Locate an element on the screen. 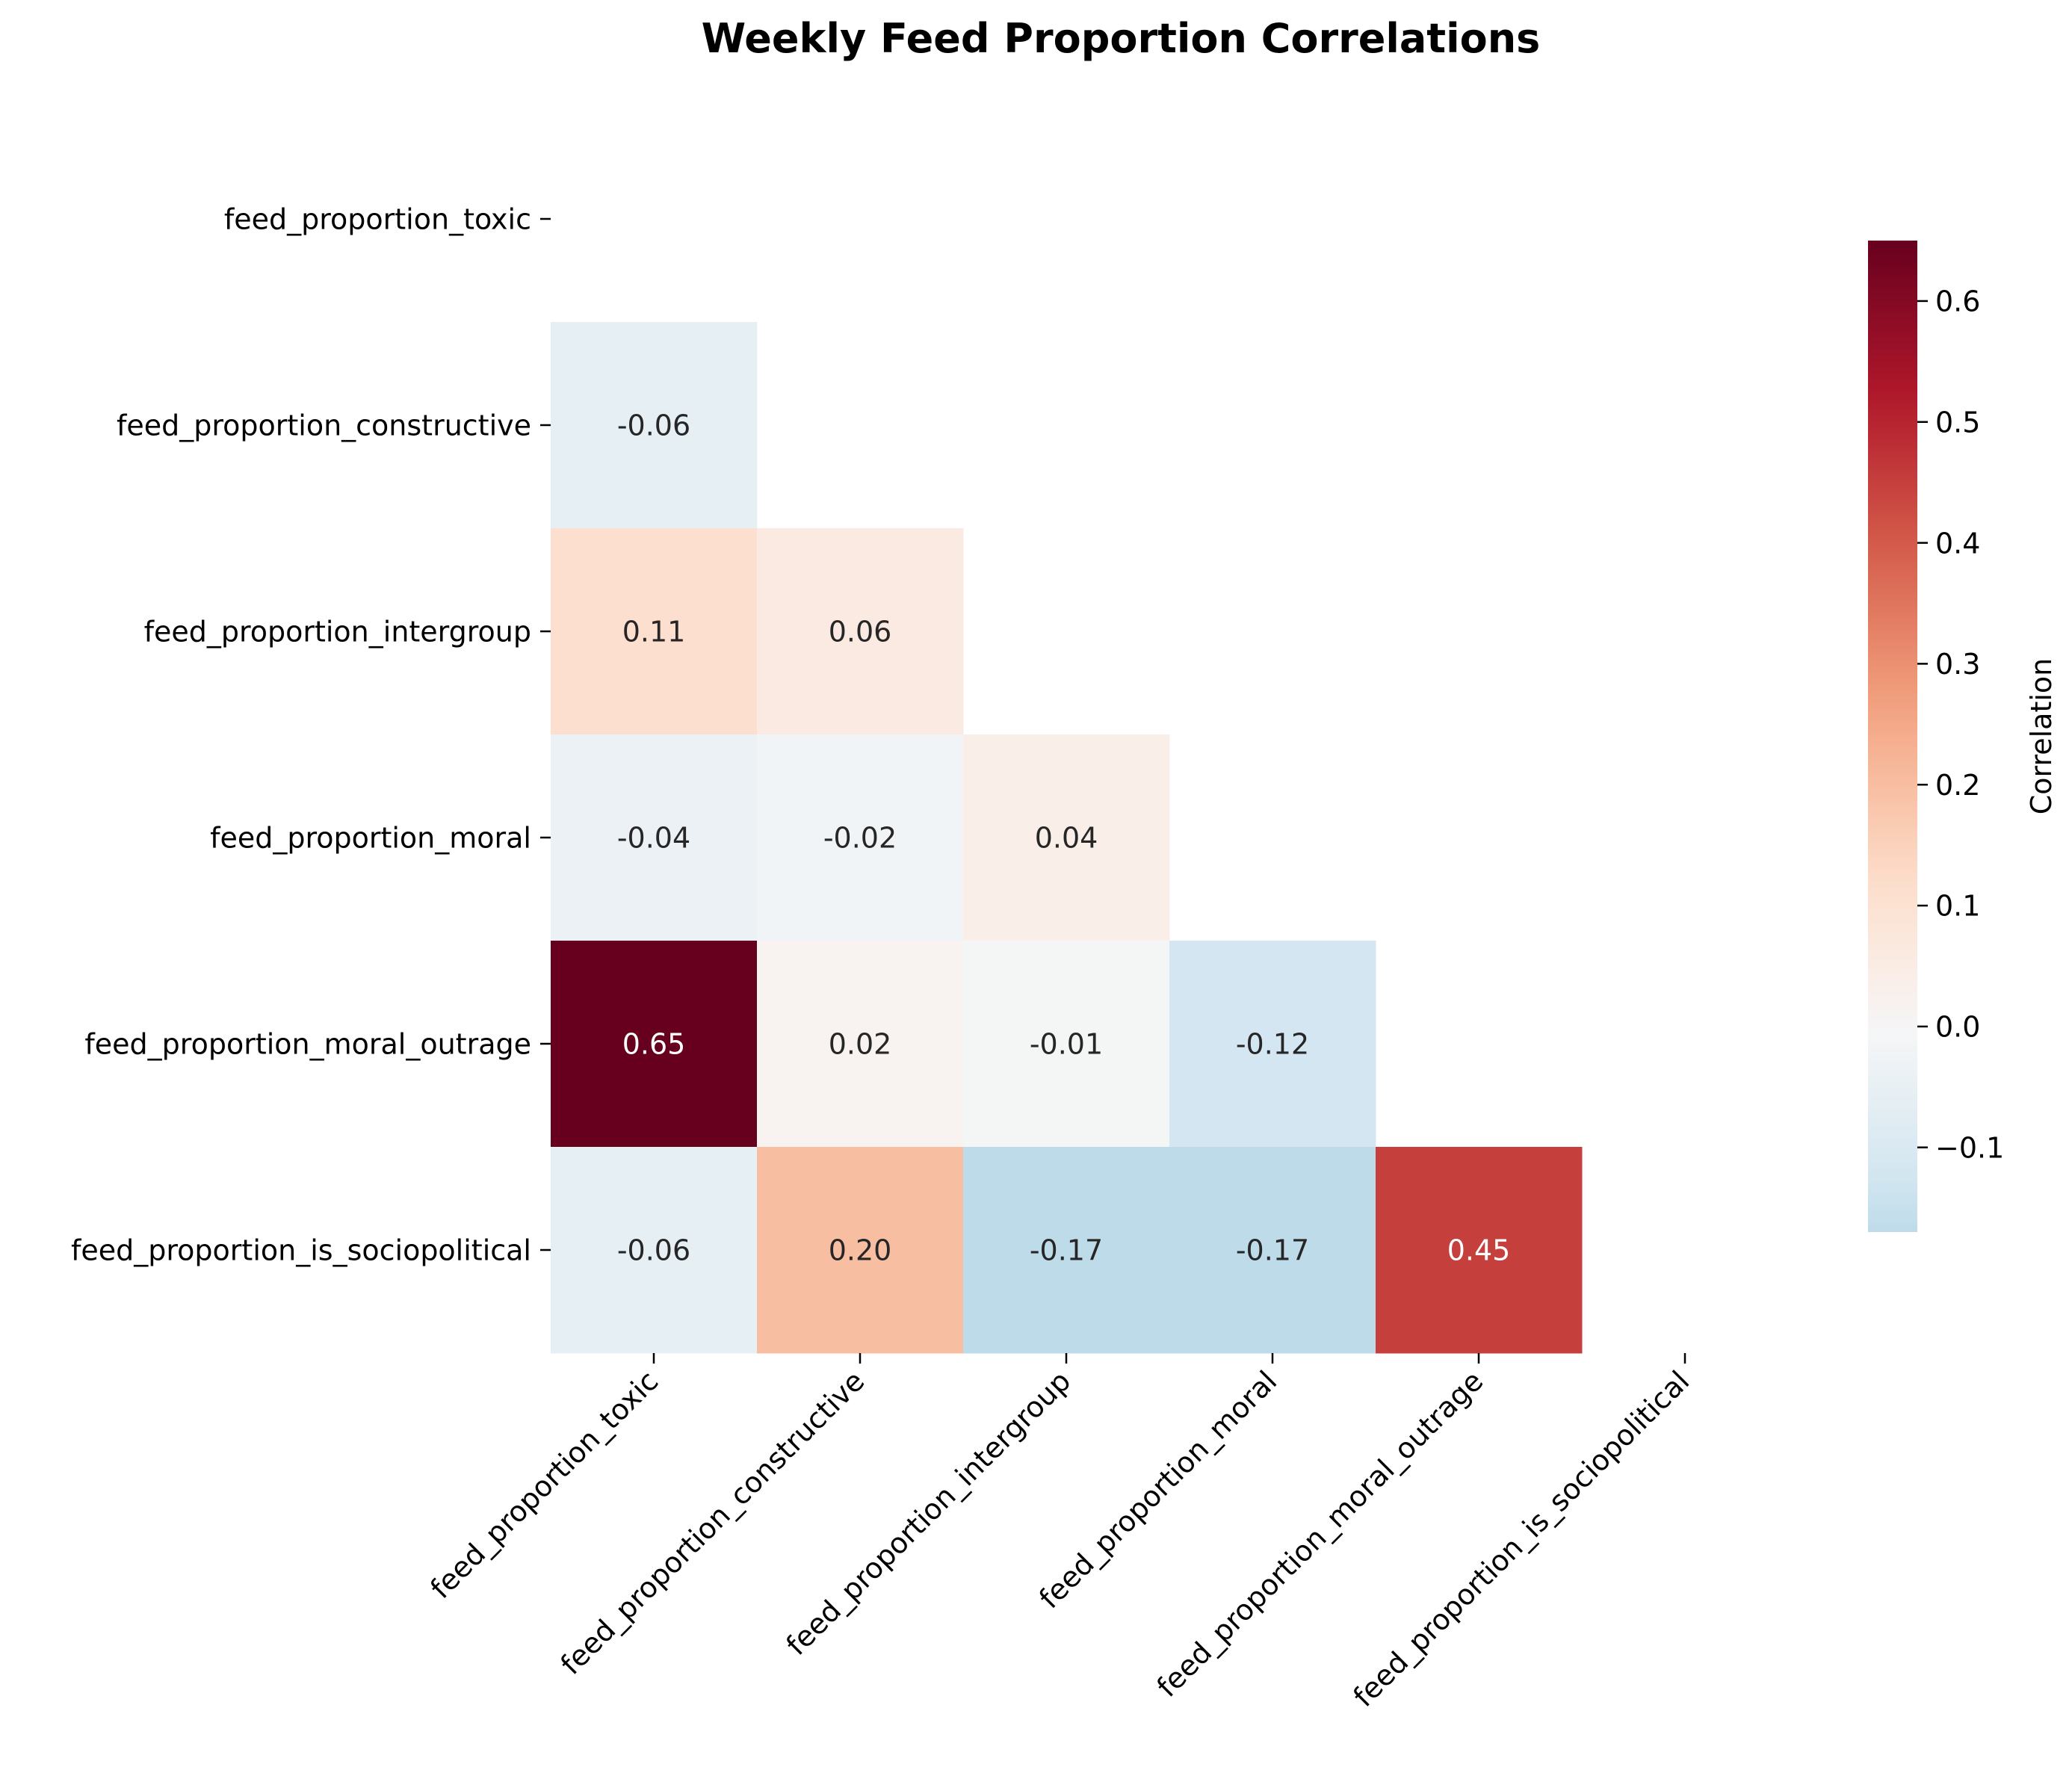  y-tick-label-0: feed_proportion_toxic is located at coordinates (377, 219).